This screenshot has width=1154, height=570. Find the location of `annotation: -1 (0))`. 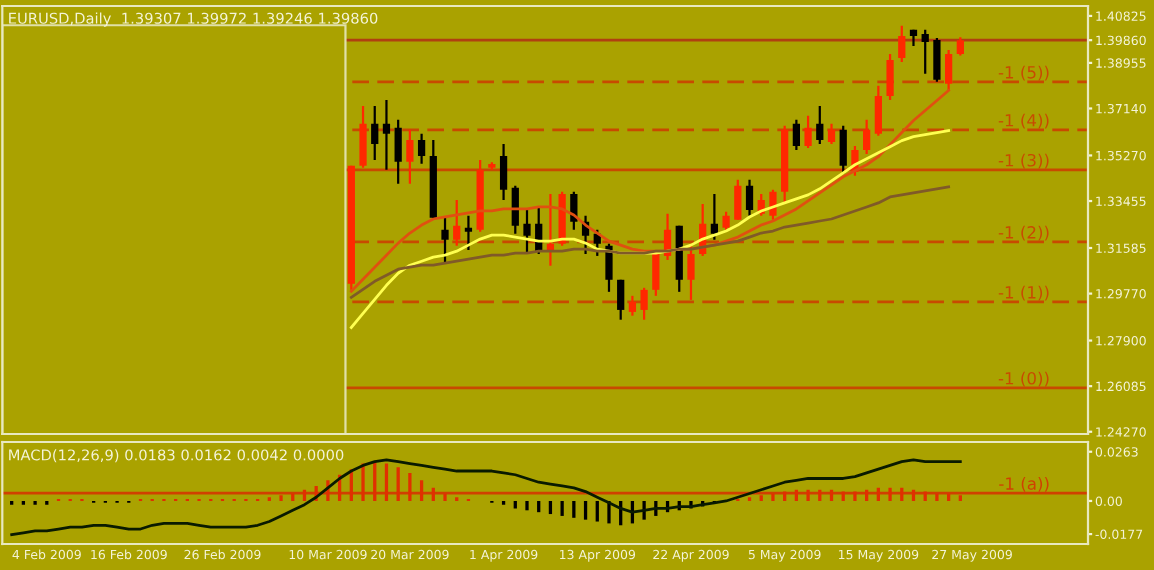

annotation: -1 (0)) is located at coordinates (1023, 379).